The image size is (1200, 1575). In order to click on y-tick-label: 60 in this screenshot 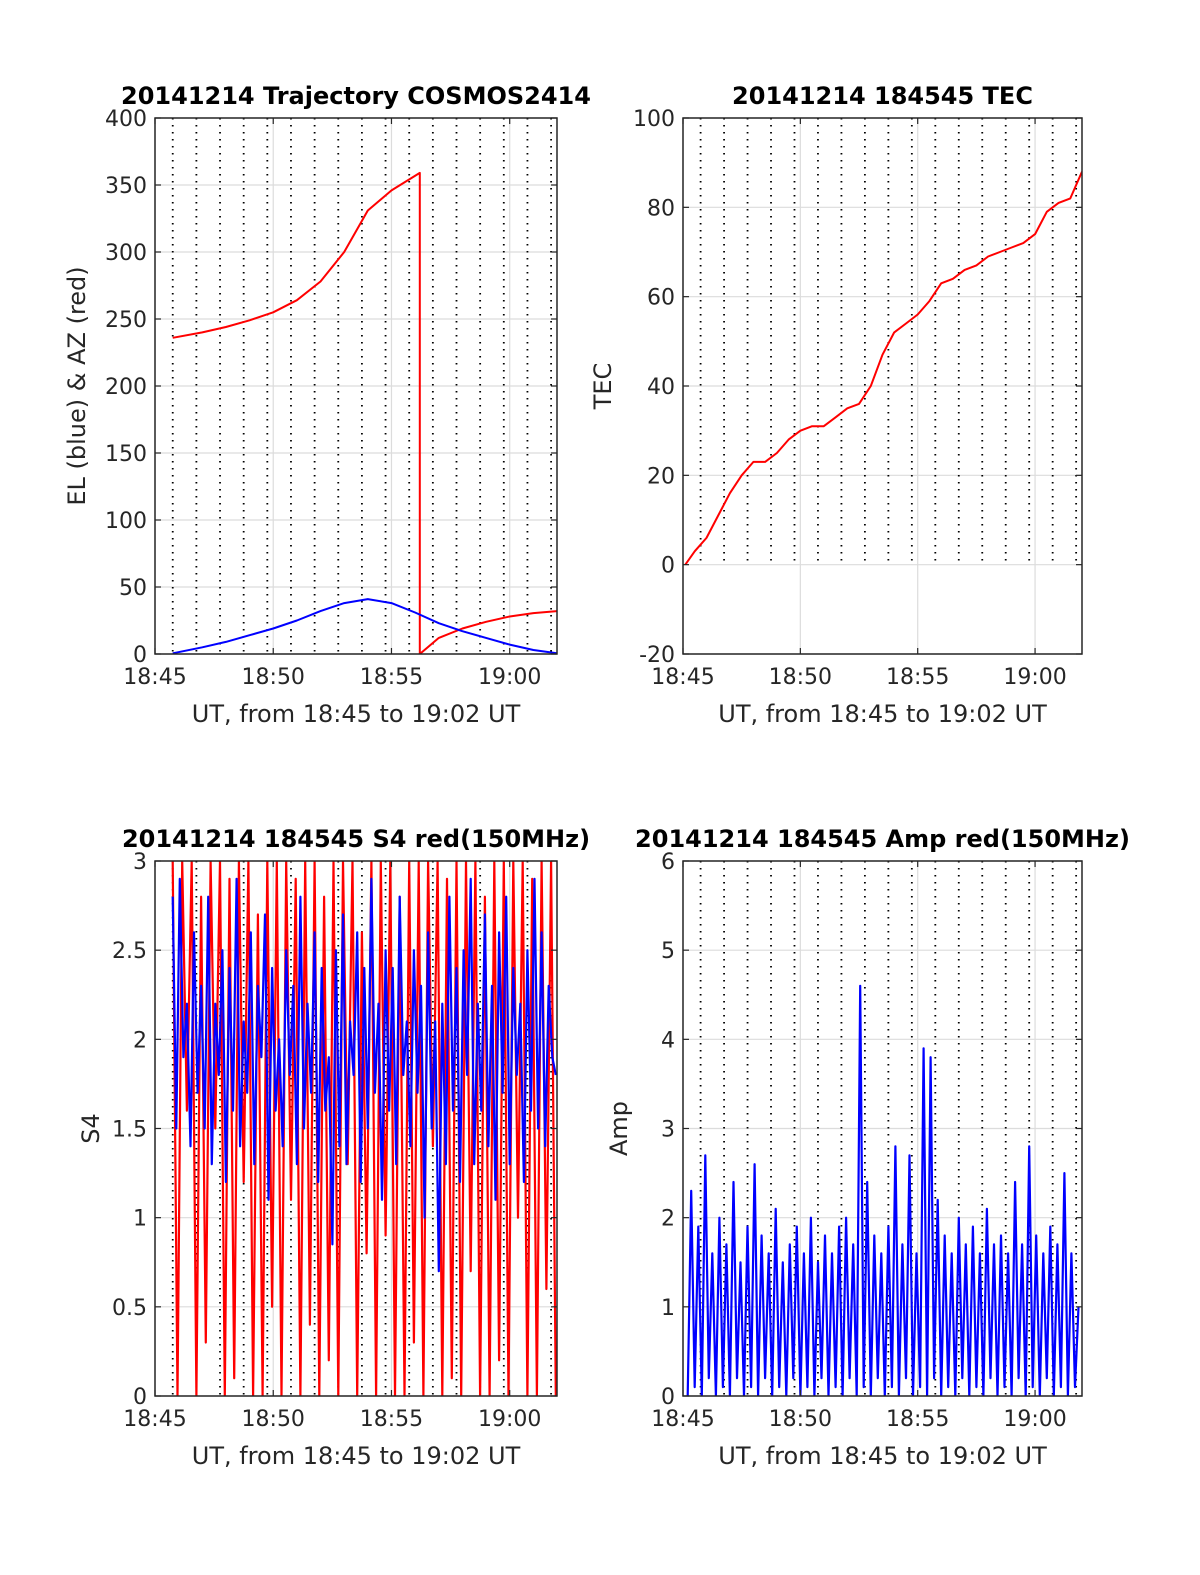, I will do `click(661, 298)`.